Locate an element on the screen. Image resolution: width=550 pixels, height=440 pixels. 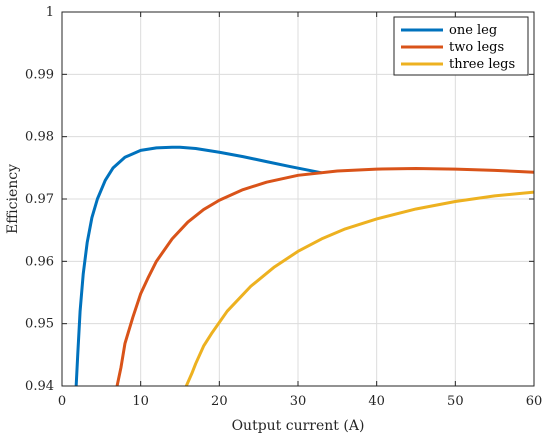
y-tick-label: 0.95 is located at coordinates (39, 324).